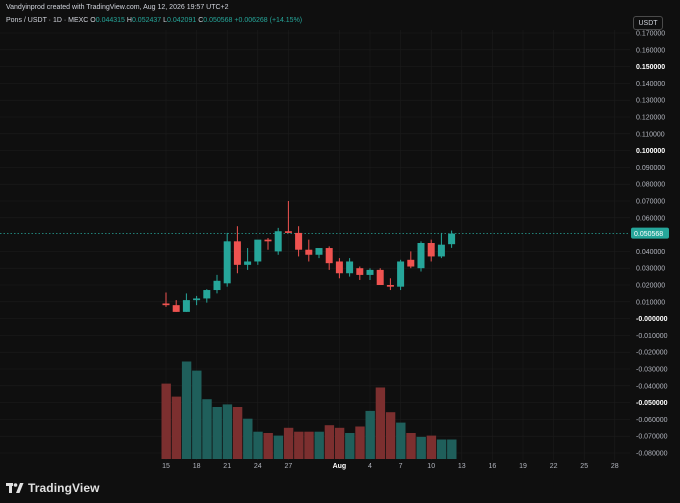 This screenshot has width=680, height=503. I want to click on y-tick-label: 0.060000, so click(650, 218).